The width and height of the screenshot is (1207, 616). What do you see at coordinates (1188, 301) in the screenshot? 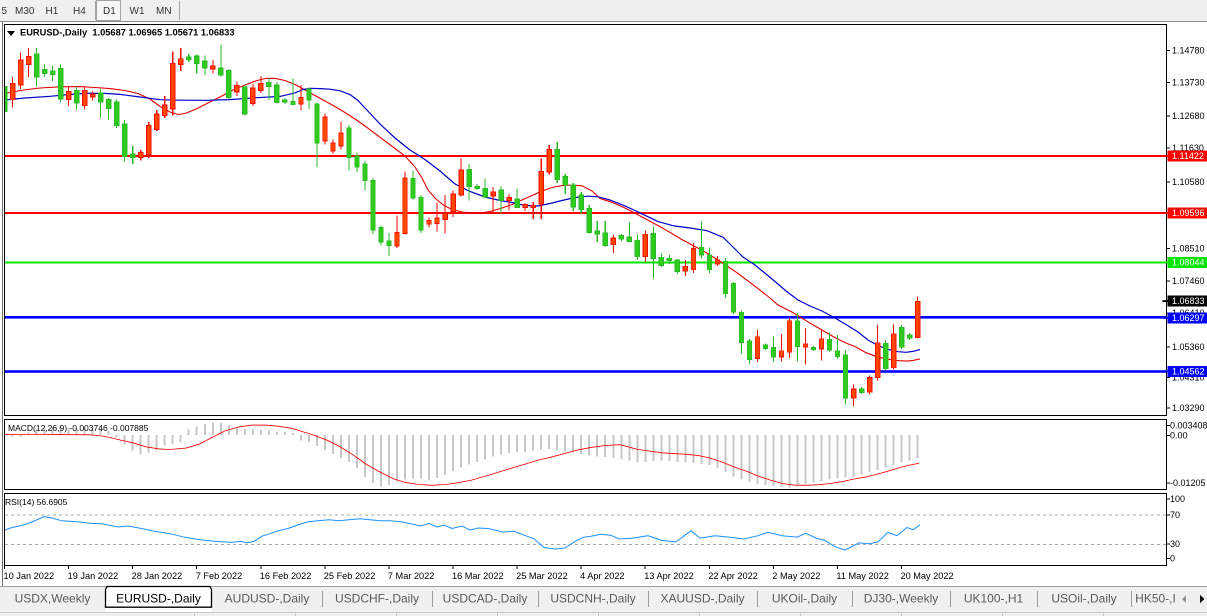
I see `svg-text: 1.06833` at bounding box center [1188, 301].